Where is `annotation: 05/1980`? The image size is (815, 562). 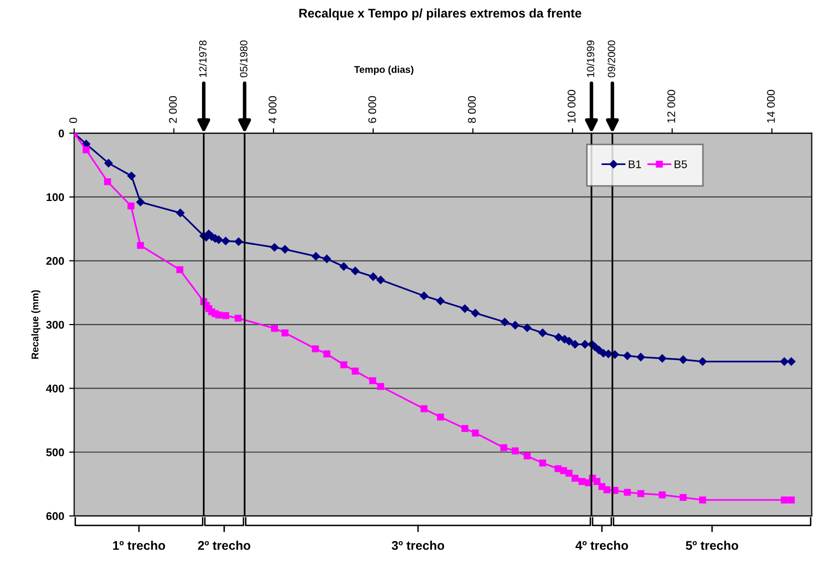 annotation: 05/1980 is located at coordinates (244, 59).